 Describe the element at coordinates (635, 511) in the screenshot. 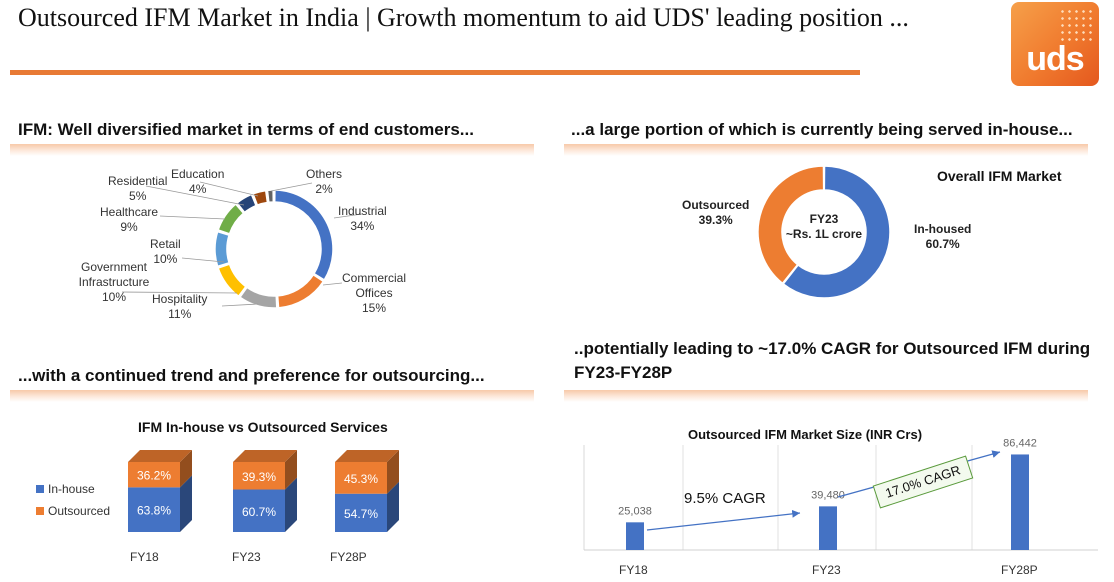

I see `market-value-label-FY18: 25,038` at that location.